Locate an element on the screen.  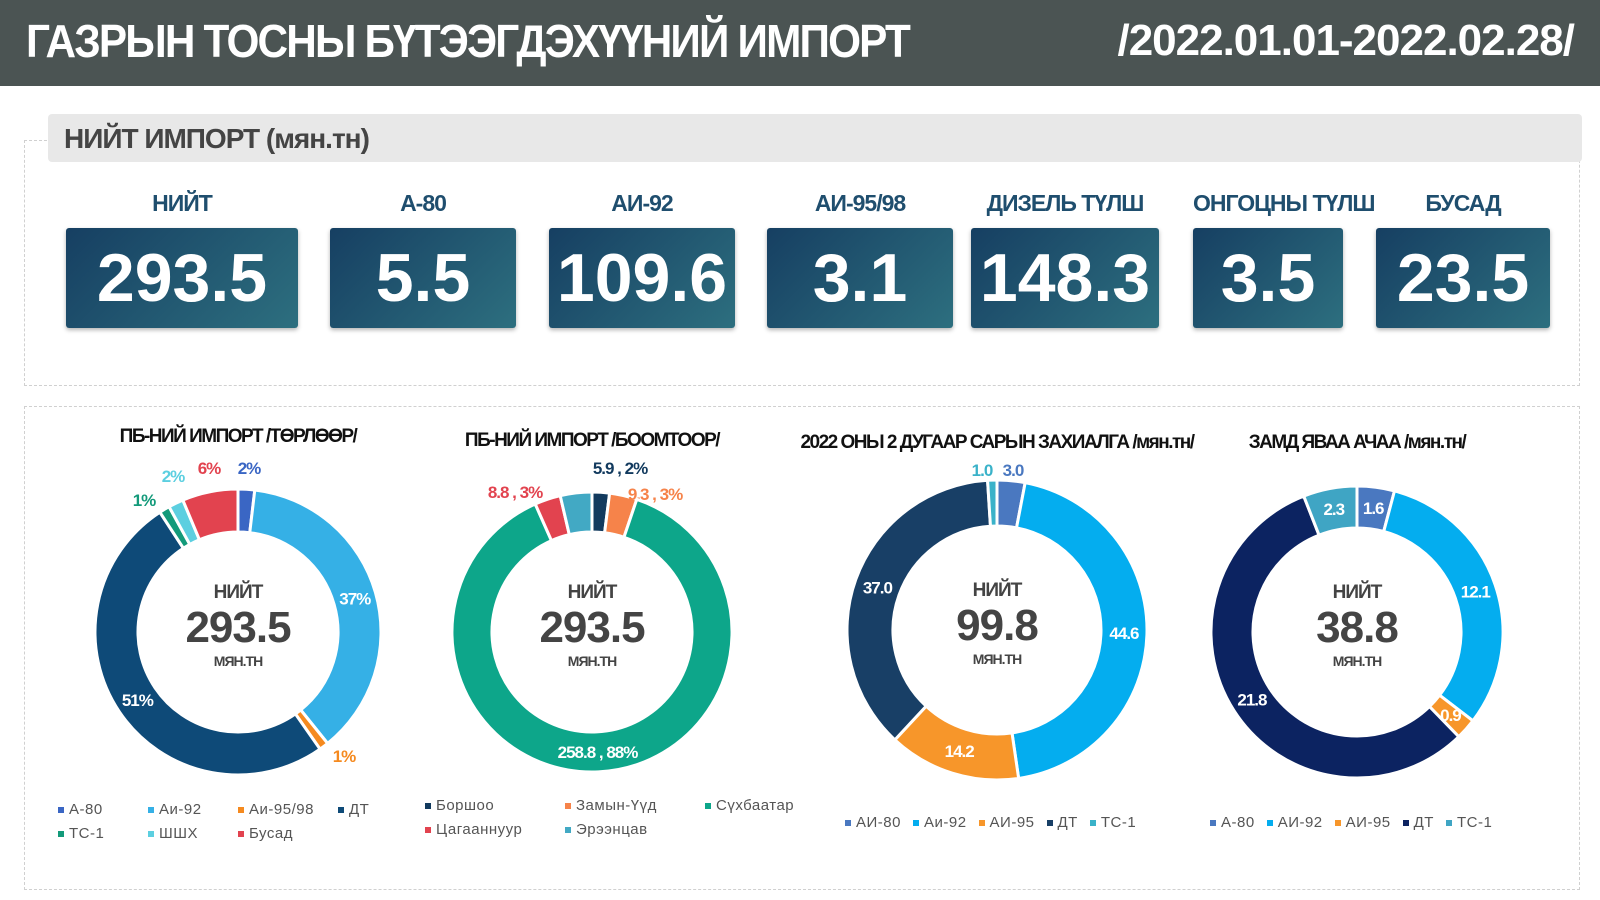
legend-item: Замын-Үүд is located at coordinates (635, 806).